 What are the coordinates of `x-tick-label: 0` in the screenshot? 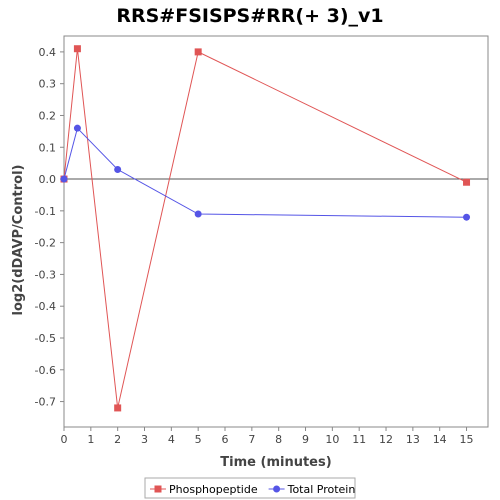 It's located at (64, 439).